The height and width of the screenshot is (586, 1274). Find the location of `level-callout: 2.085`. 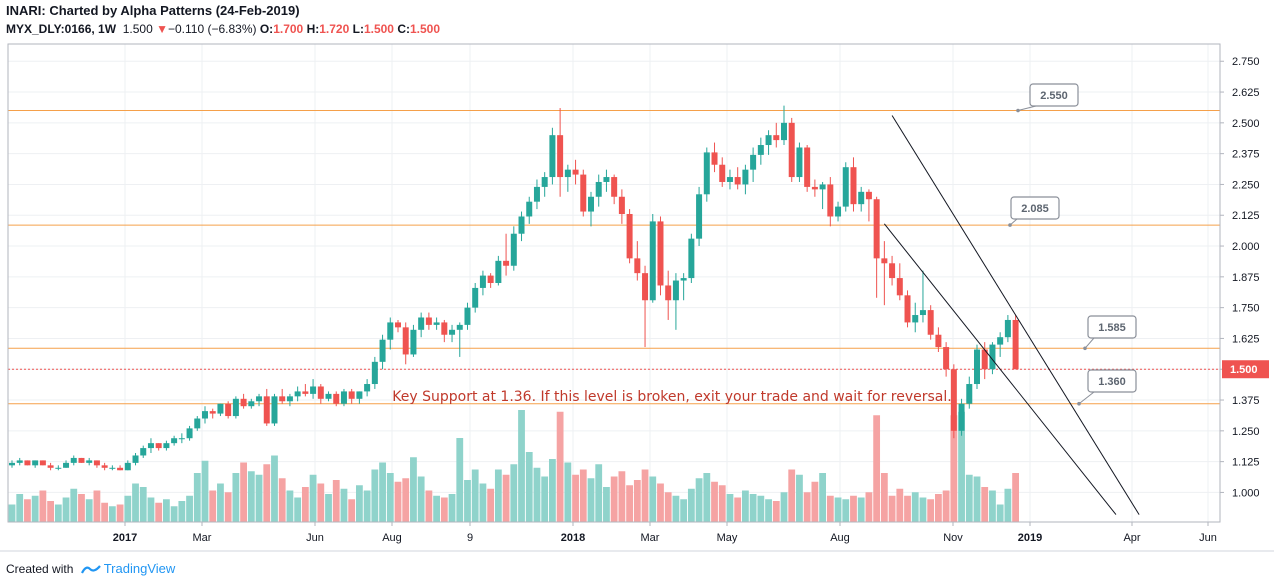

level-callout: 2.085 is located at coordinates (1034, 211).